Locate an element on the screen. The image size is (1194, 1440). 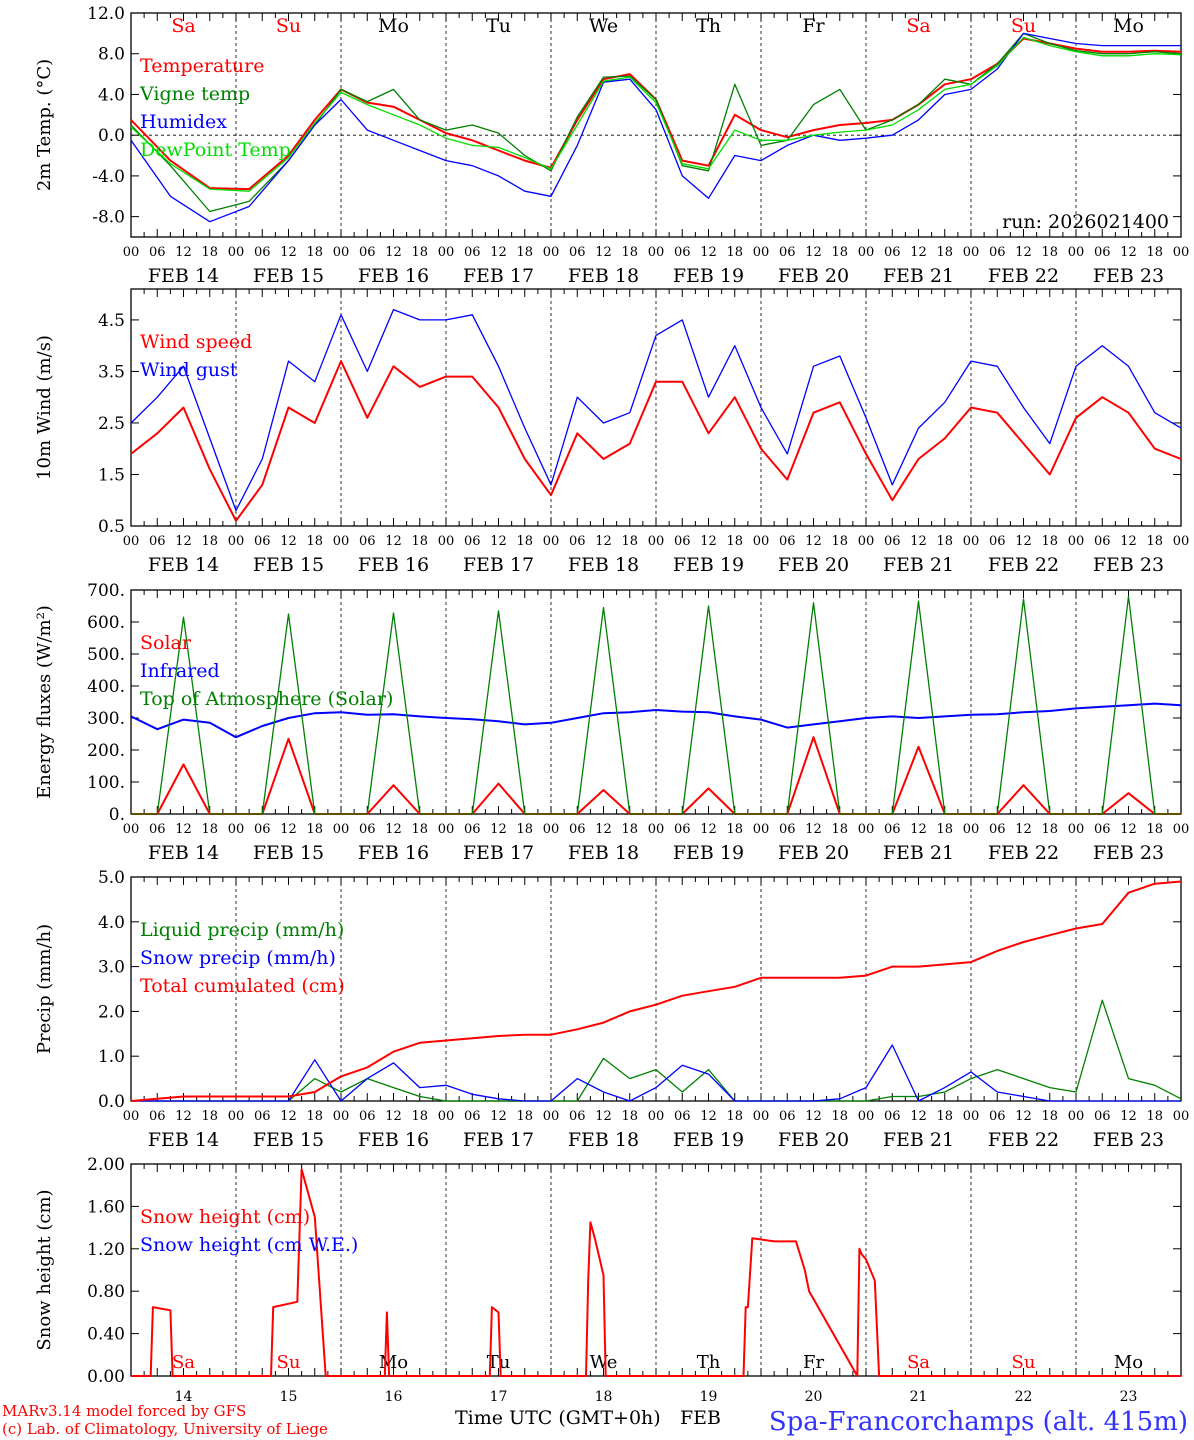
series-line-total-cumulated-cm- is located at coordinates (656, 991).